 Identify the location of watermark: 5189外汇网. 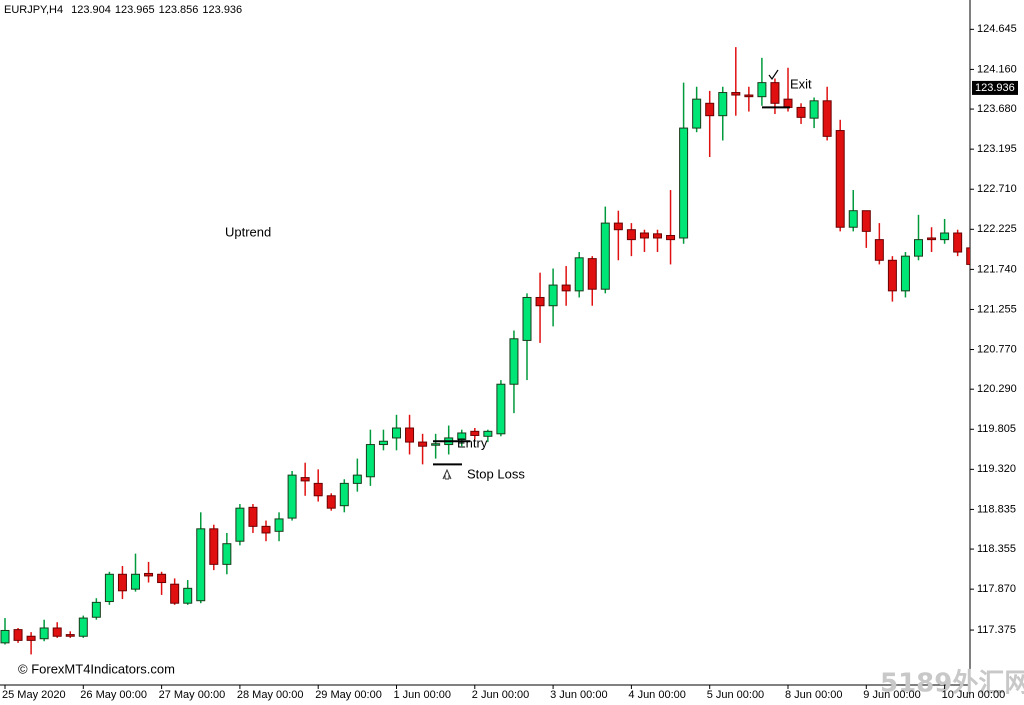
(952, 684).